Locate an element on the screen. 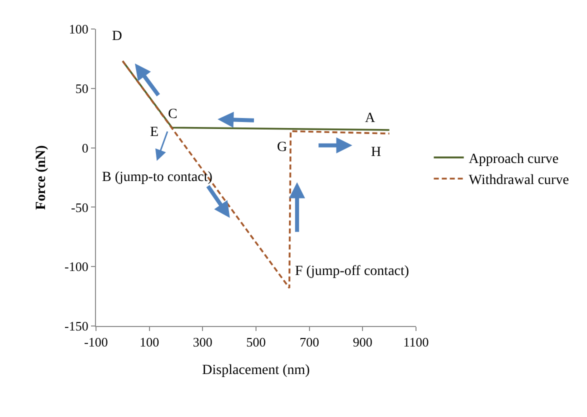  y-axis-title: Force (nN) is located at coordinates (42, 177).